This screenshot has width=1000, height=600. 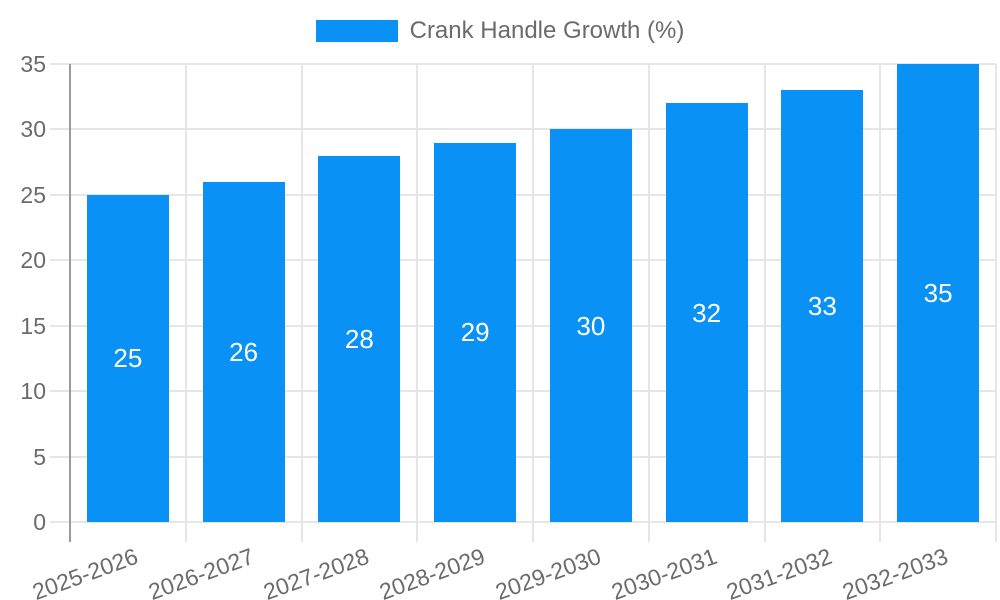 What do you see at coordinates (39, 456) in the screenshot?
I see `y-axis-tick-label: 5` at bounding box center [39, 456].